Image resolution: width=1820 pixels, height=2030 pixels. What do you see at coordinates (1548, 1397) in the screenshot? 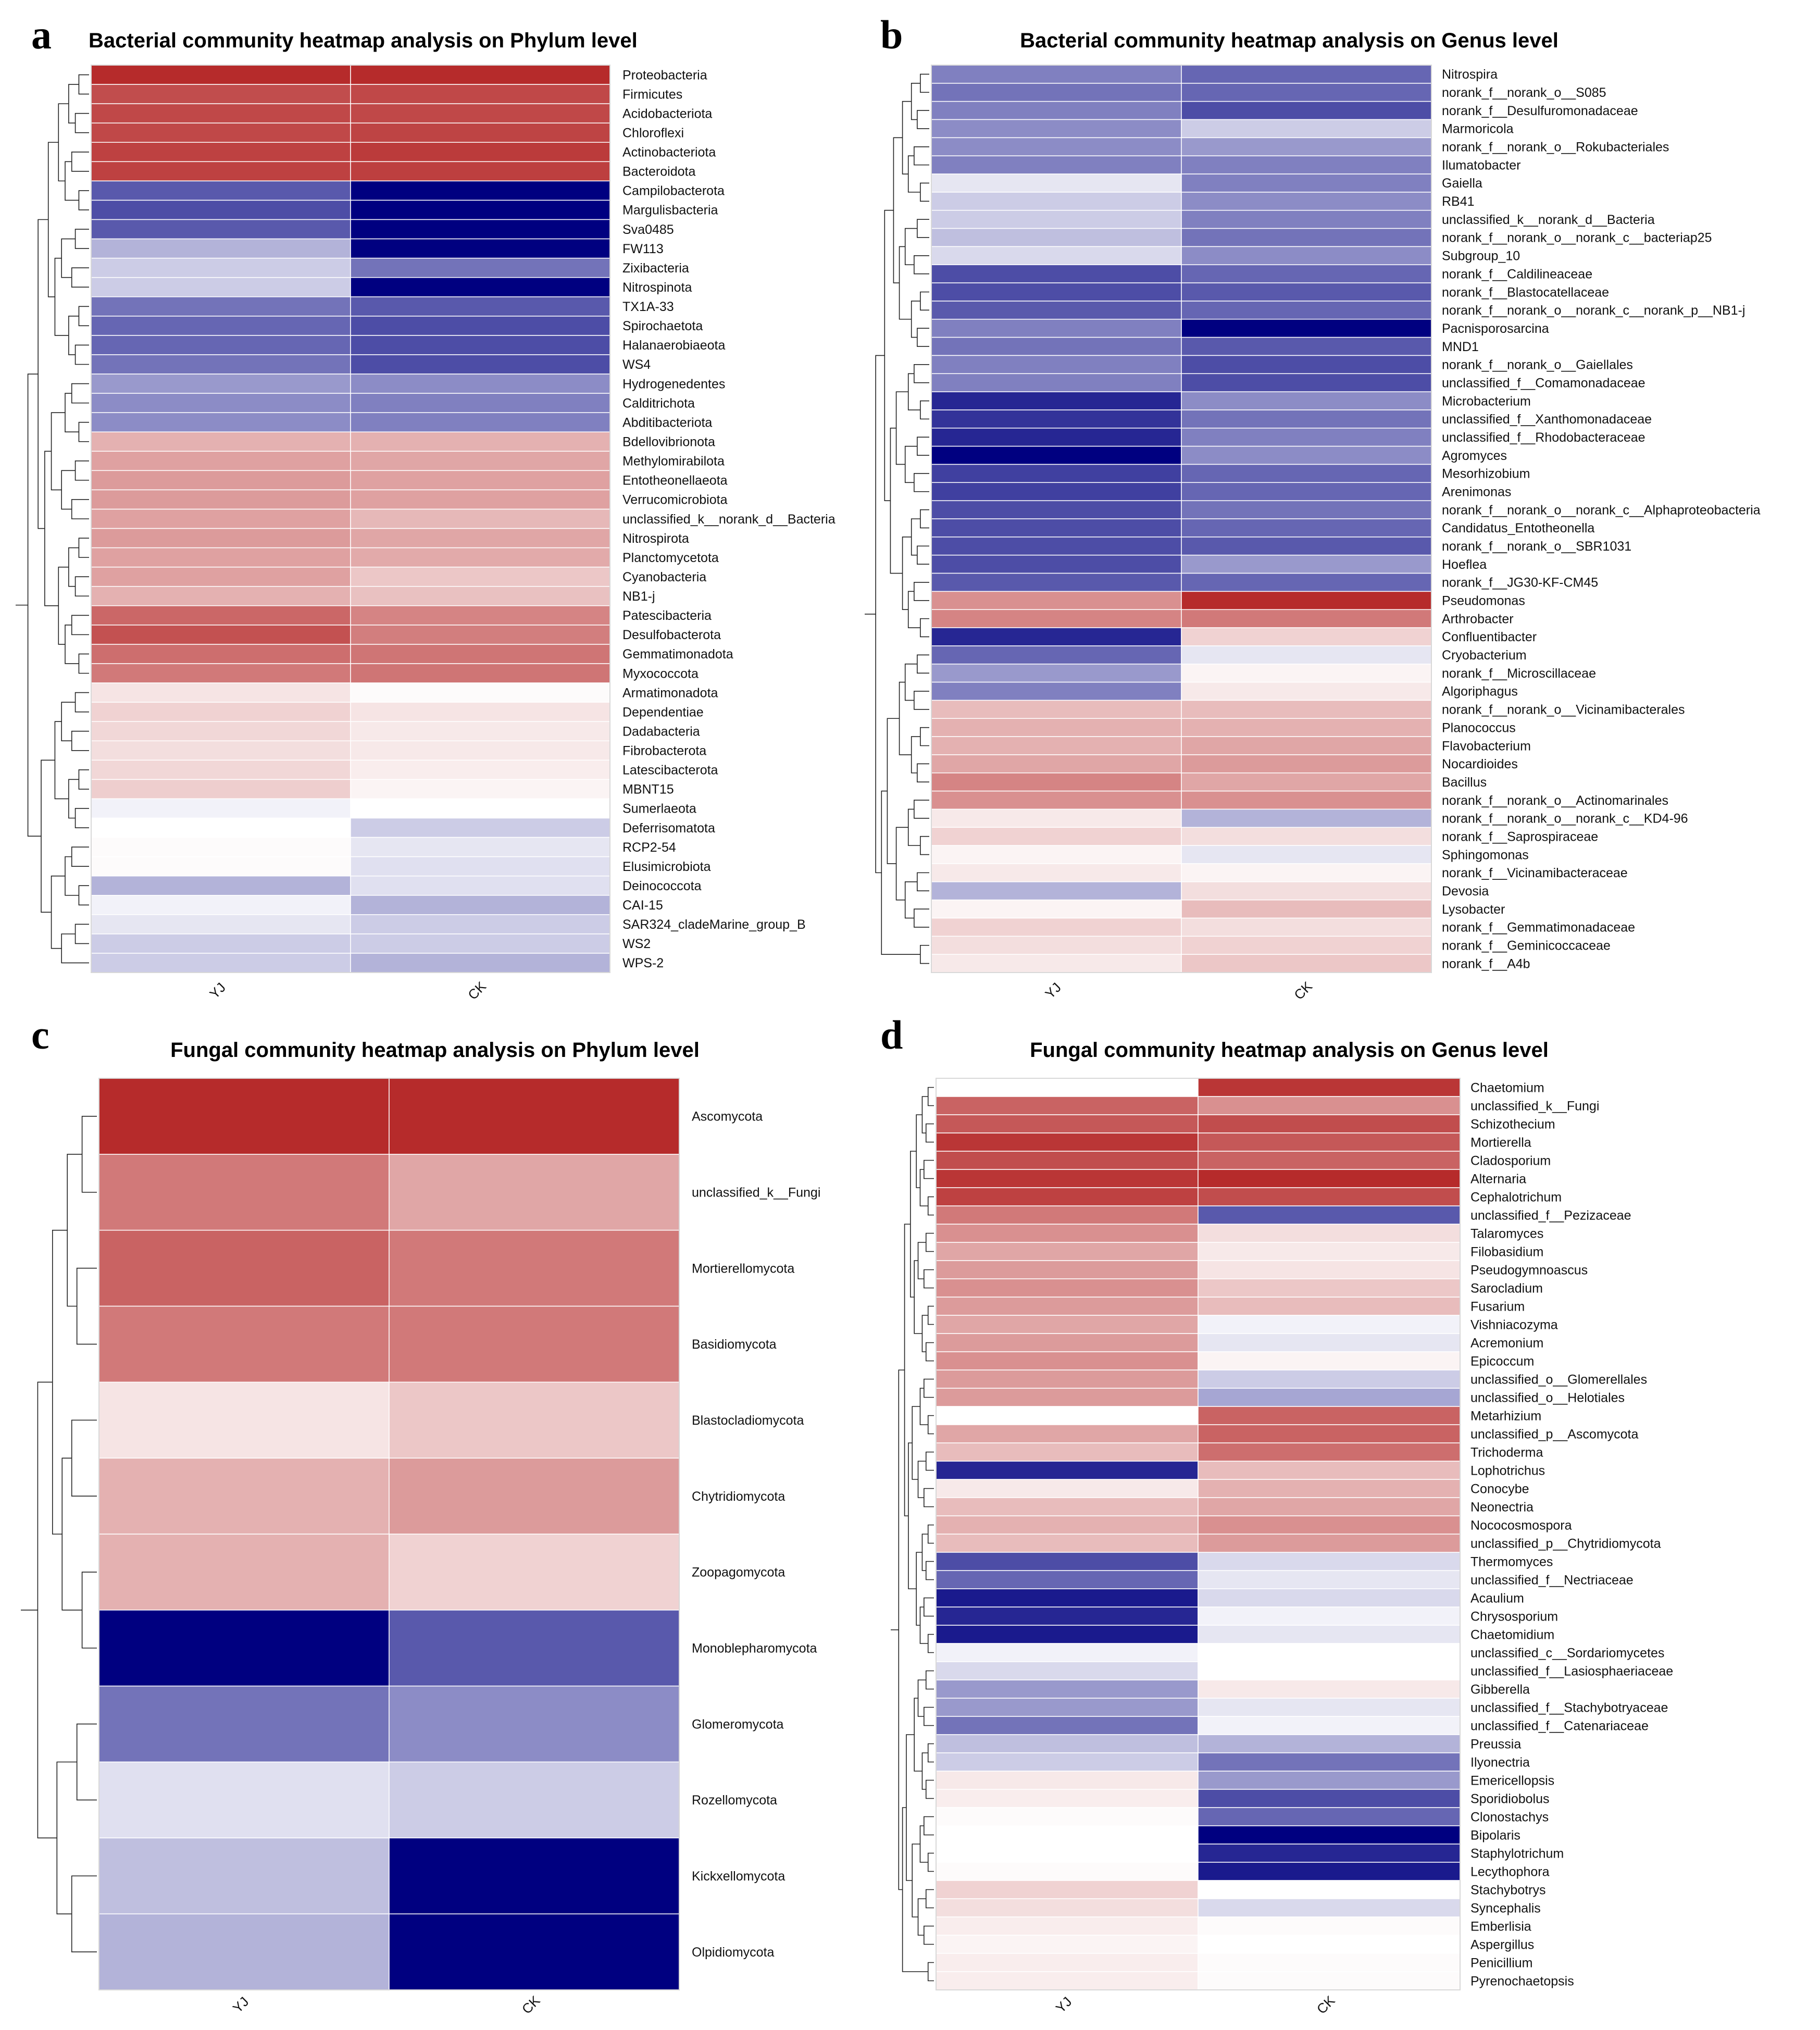
I see `row-label: unclassified_o__Helotiales` at bounding box center [1548, 1397].